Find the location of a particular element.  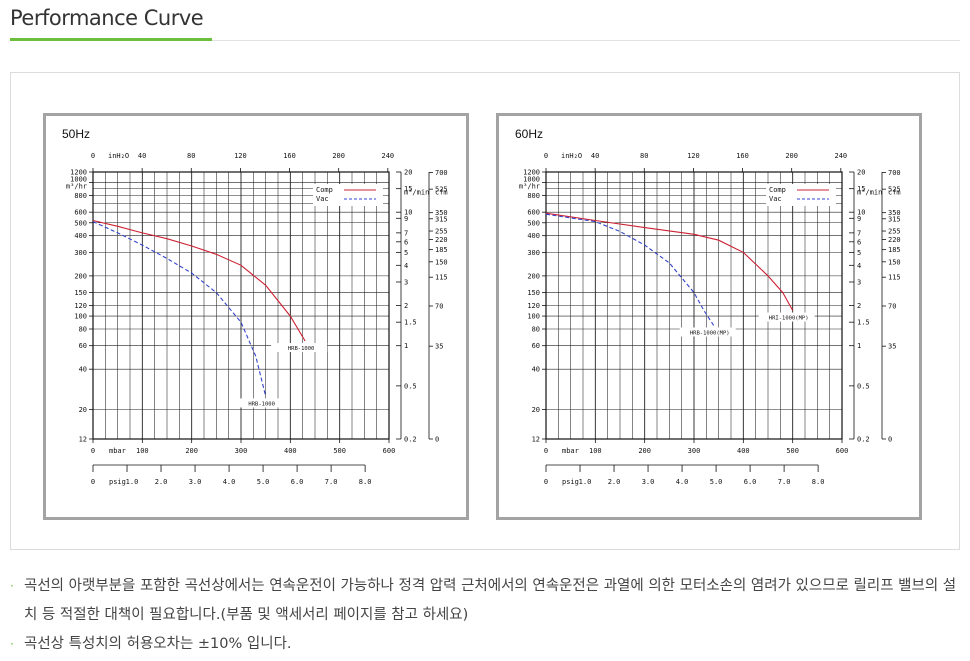

right-axis-1-tick-label: 5 is located at coordinates (859, 253).